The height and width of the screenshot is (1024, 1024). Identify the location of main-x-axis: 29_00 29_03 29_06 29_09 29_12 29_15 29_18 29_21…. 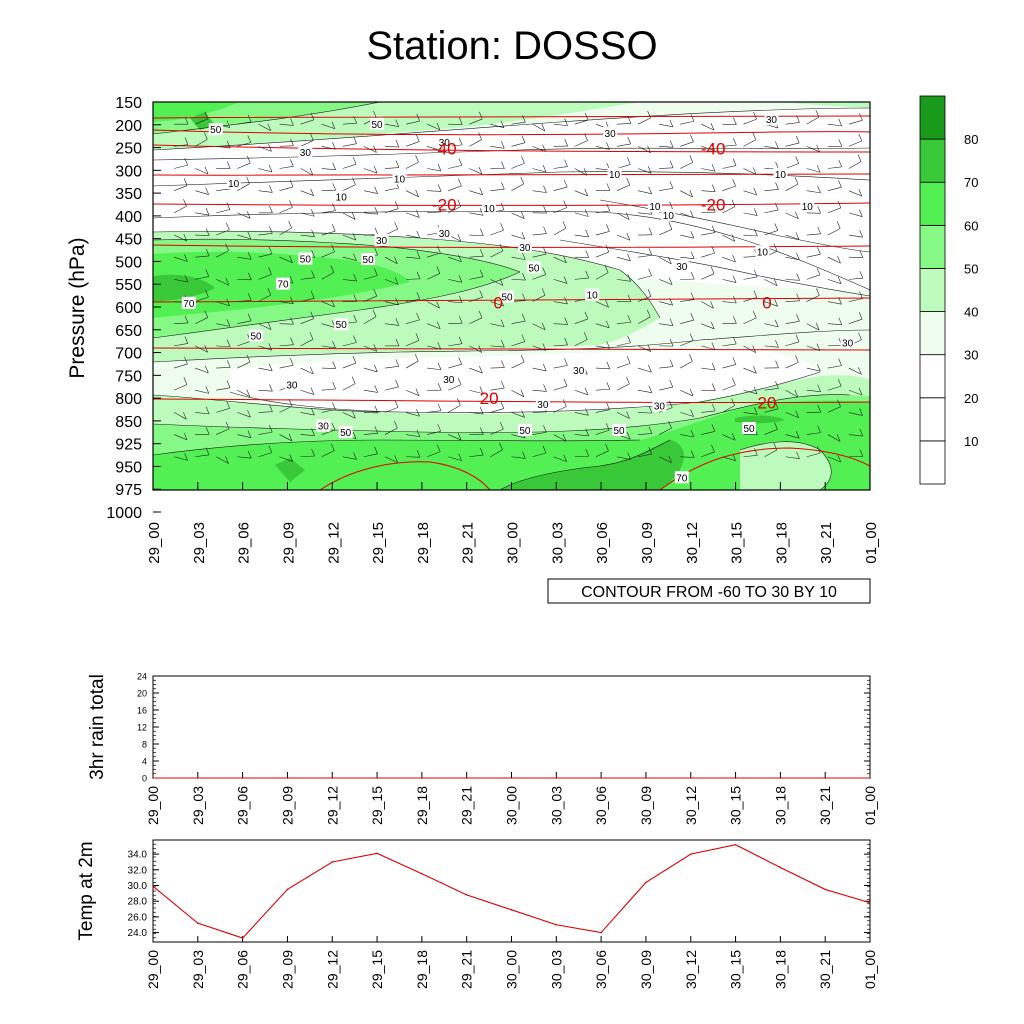
(513, 523).